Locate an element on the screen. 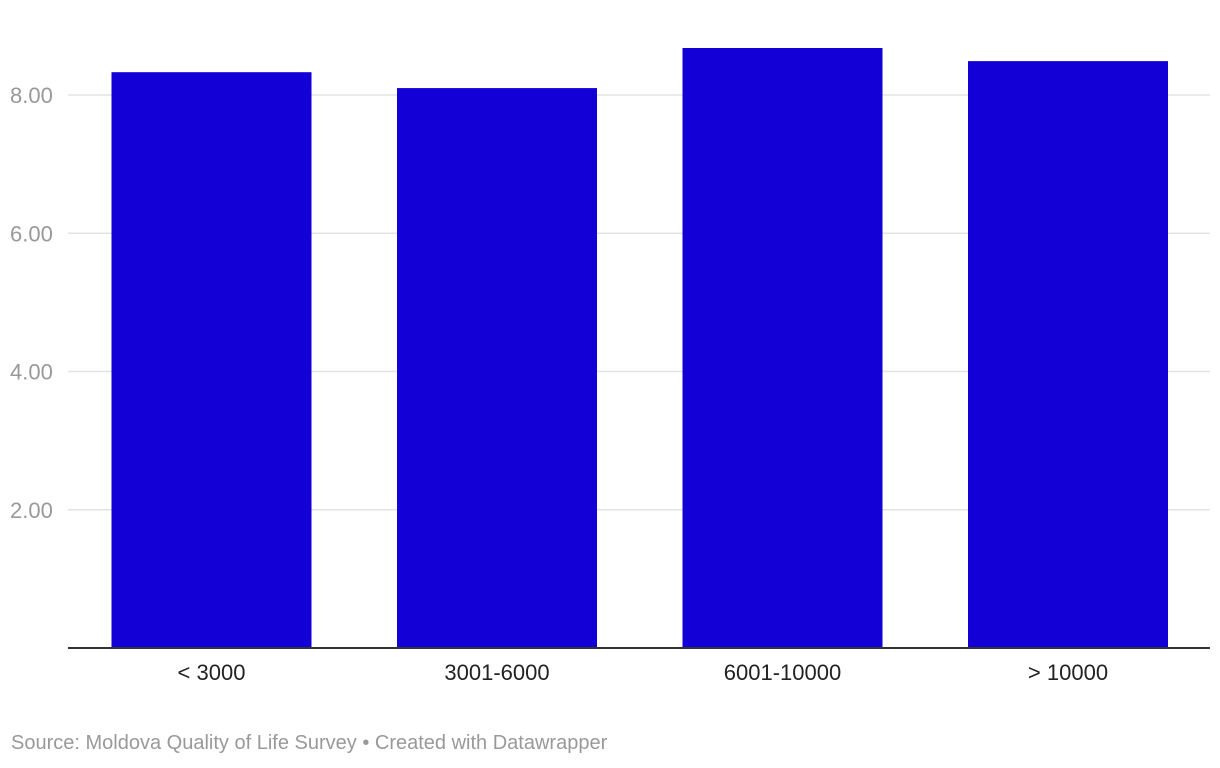  y-tick-label: 6.00 is located at coordinates (31, 233).